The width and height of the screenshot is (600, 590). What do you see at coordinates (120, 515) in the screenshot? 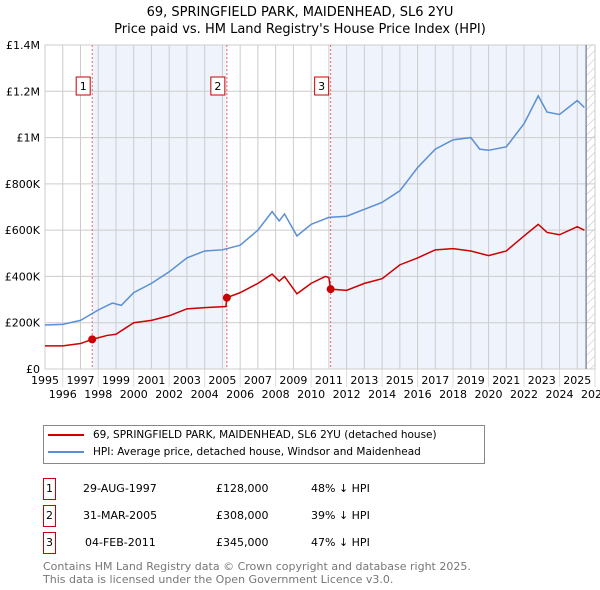
I see `sale-date: 31-MAR-2005` at bounding box center [120, 515].